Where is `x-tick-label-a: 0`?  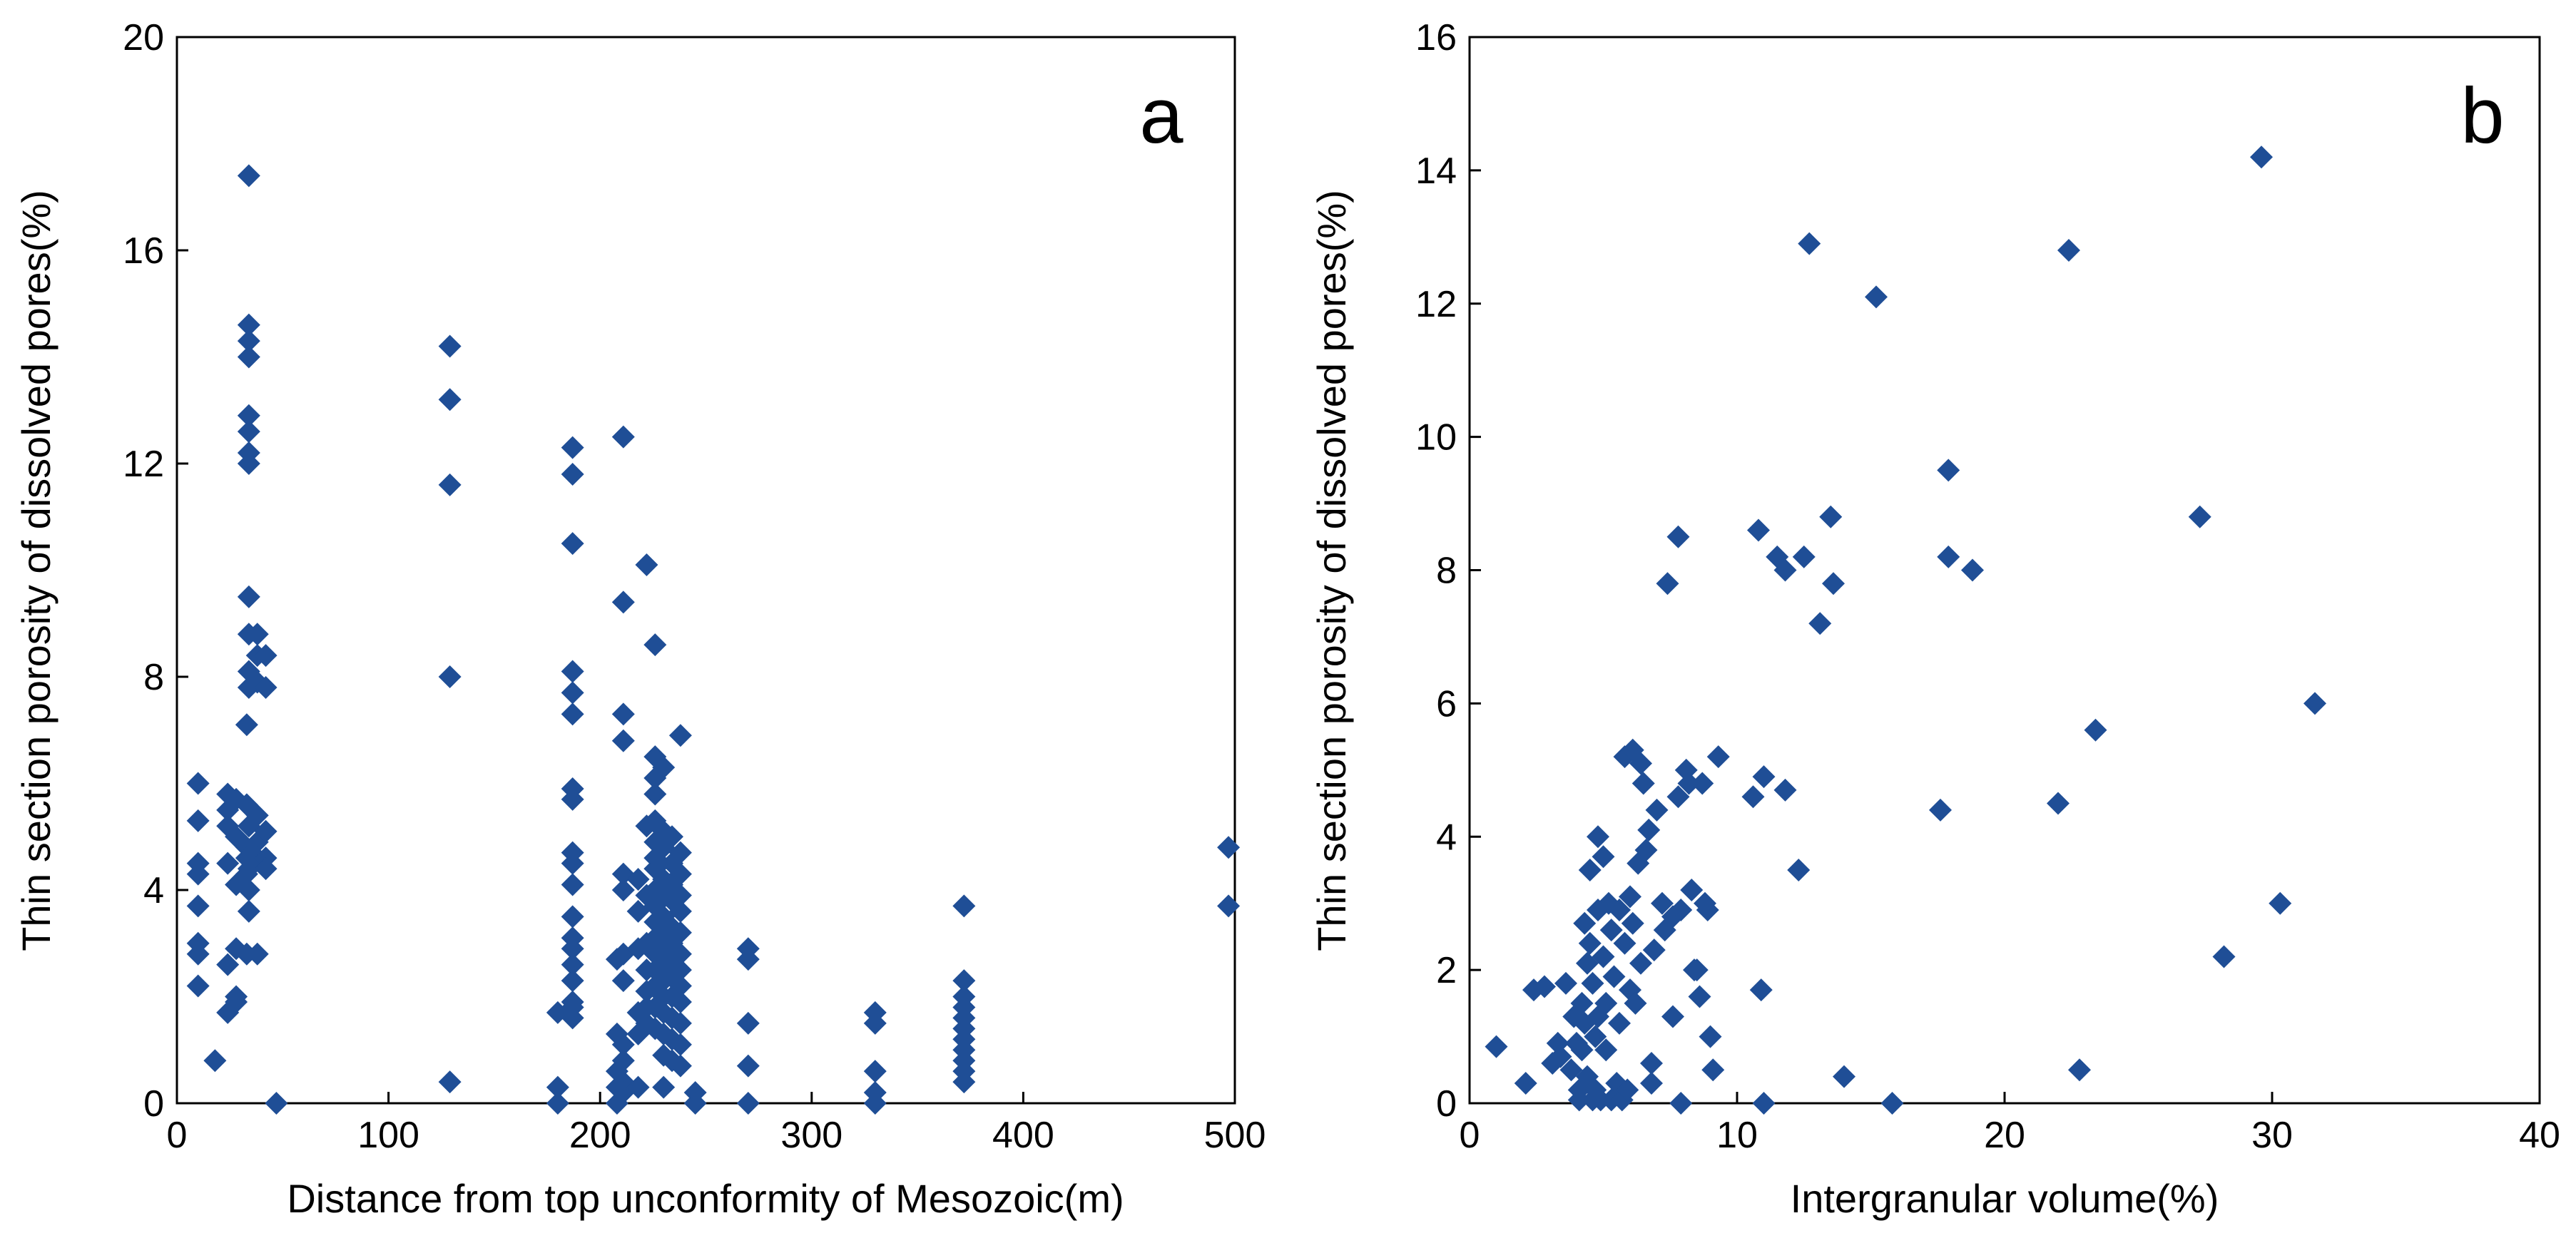 x-tick-label-a: 0 is located at coordinates (177, 1135).